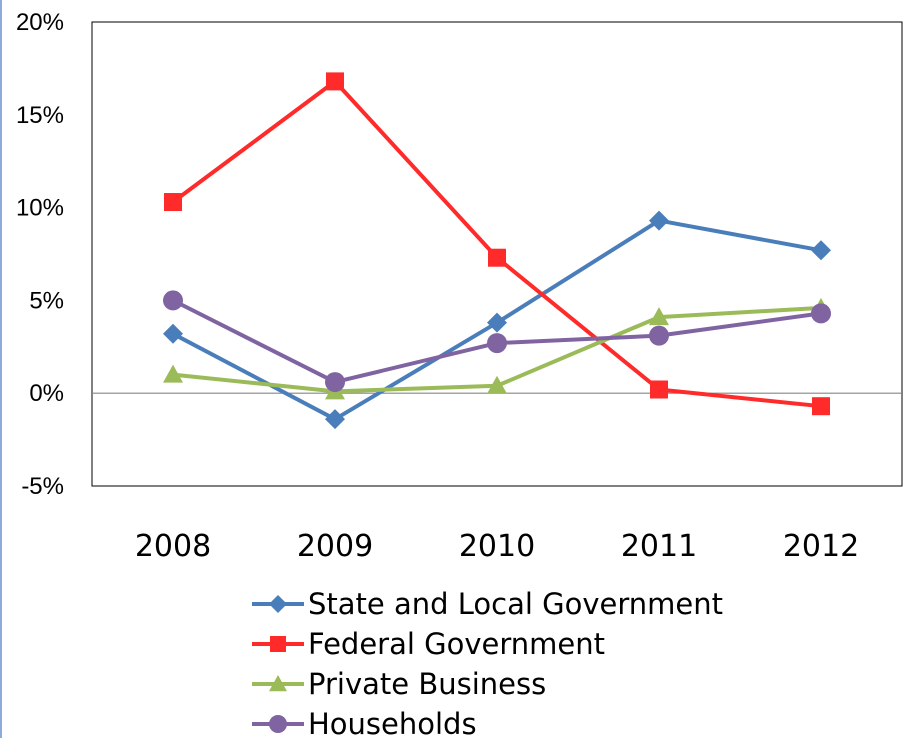 The height and width of the screenshot is (738, 903). Describe the element at coordinates (40, 115) in the screenshot. I see `y-tick-label: 15%` at that location.